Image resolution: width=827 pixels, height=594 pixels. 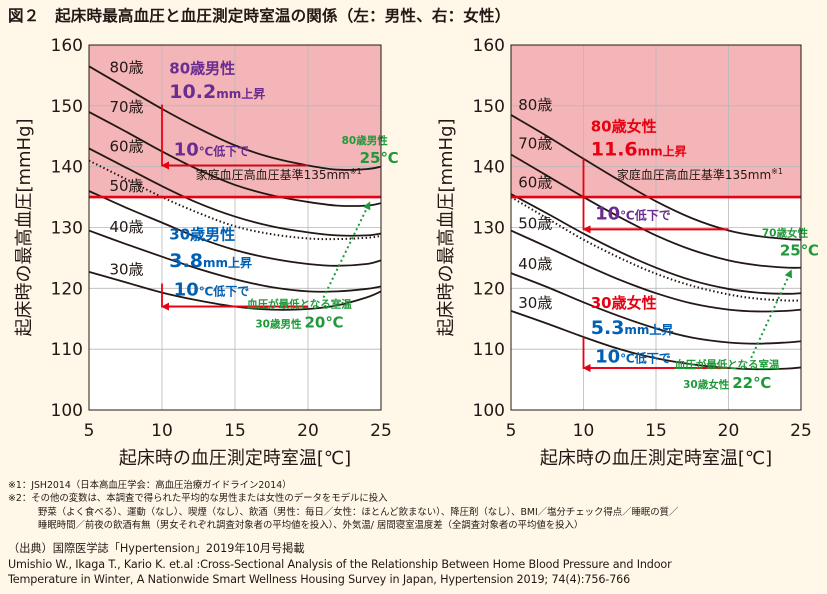 I want to click on bottom-green-value: 20℃, so click(x=323, y=323).